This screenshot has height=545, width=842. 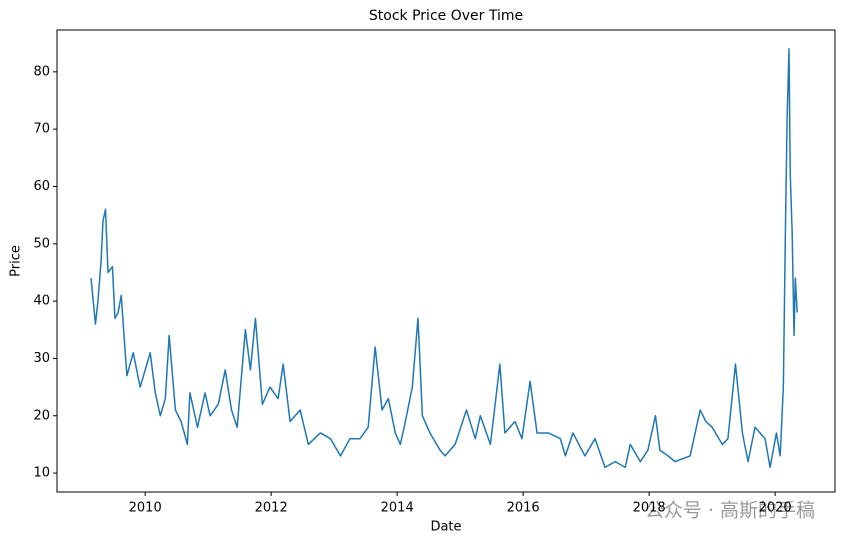 I want to click on y-axis-label: Price, so click(x=16, y=261).